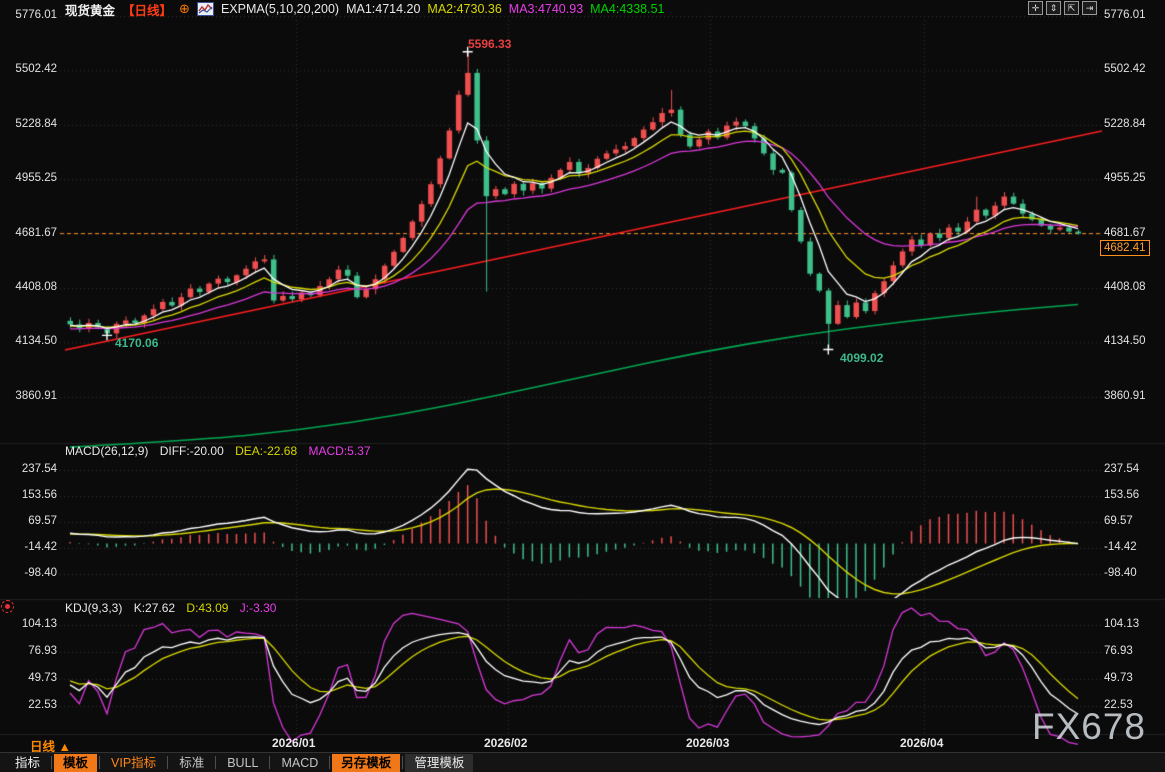 The width and height of the screenshot is (1165, 772). What do you see at coordinates (134, 762) in the screenshot?
I see `statusbar-item-3: VIP指标` at bounding box center [134, 762].